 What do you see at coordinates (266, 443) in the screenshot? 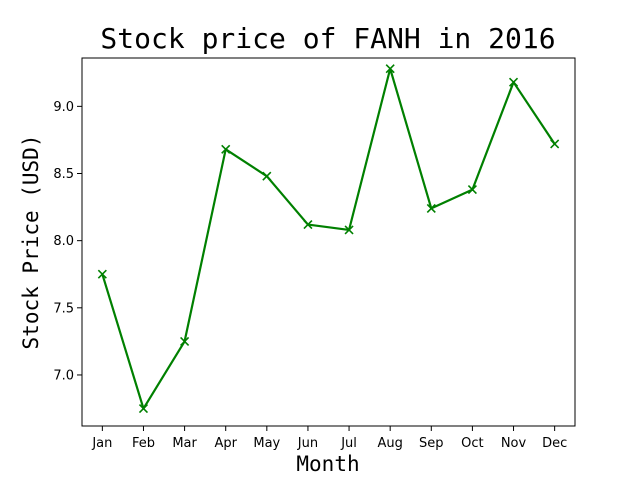
I see `x-tick-label: May` at bounding box center [266, 443].